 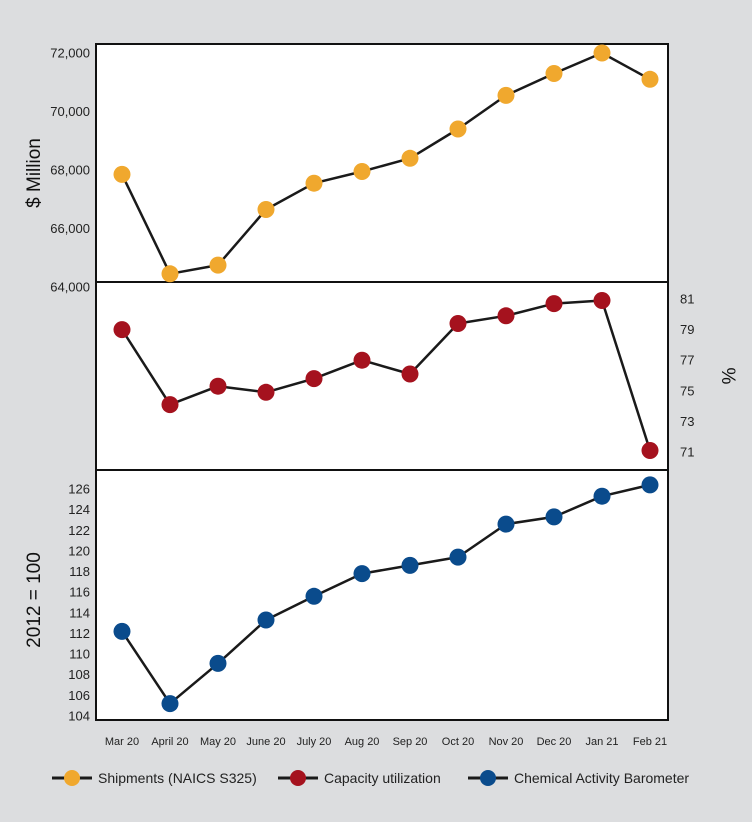 I want to click on y-tick-label-cab: 112, so click(x=79, y=633).